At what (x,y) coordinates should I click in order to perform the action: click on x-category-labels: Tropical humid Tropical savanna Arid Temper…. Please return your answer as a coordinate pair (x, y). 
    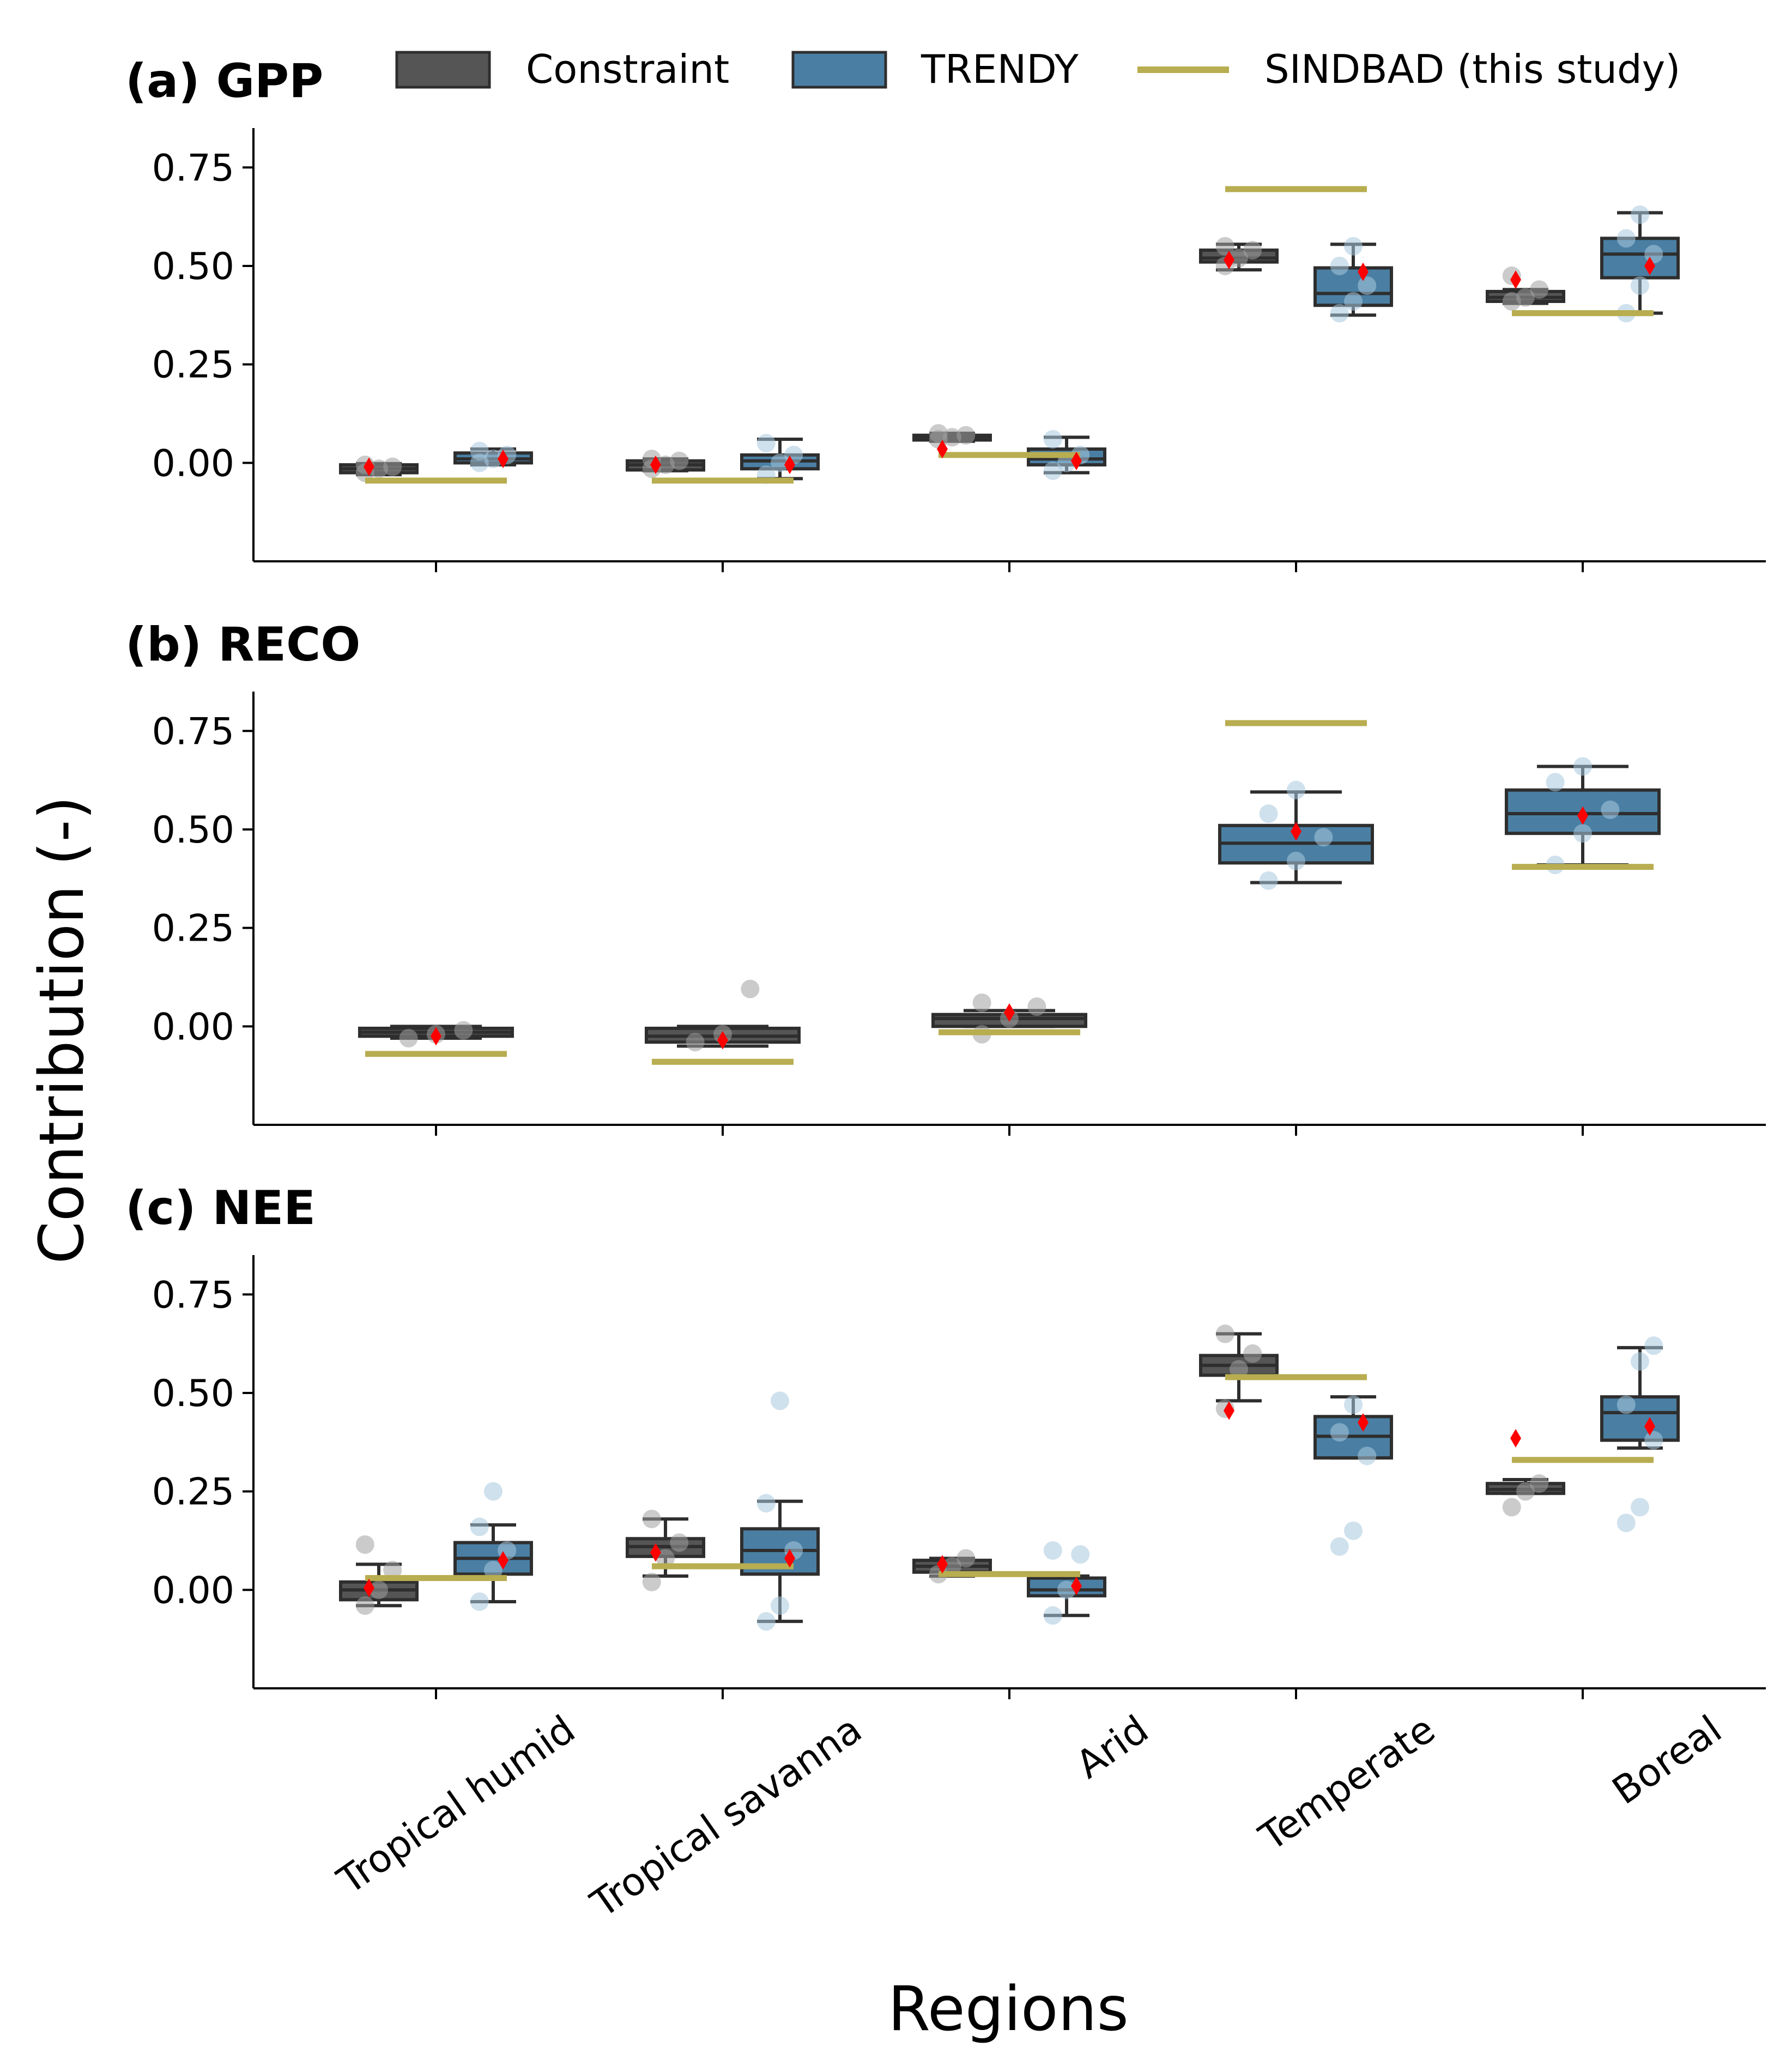
    Looking at the image, I should click on (1029, 1816).